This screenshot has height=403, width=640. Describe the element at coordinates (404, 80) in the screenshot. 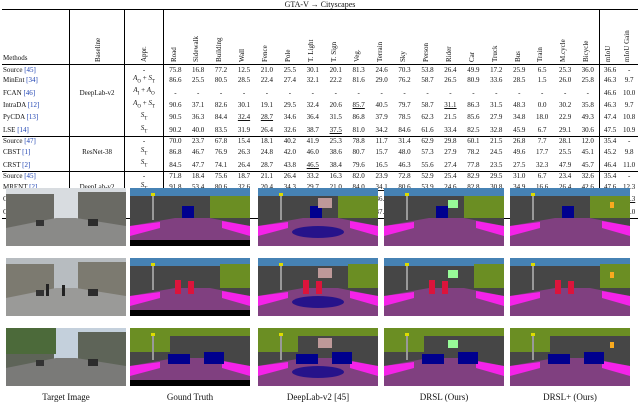

I see `iou-cell: 76.2` at that location.